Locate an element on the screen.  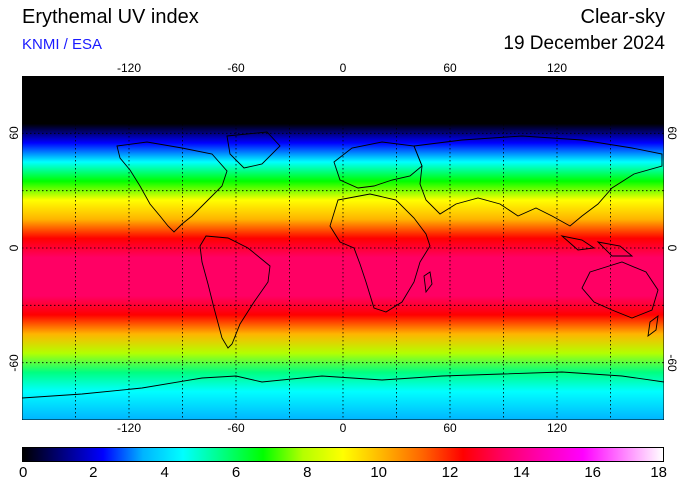
lon-tick-bottom: 60 is located at coordinates (450, 428).